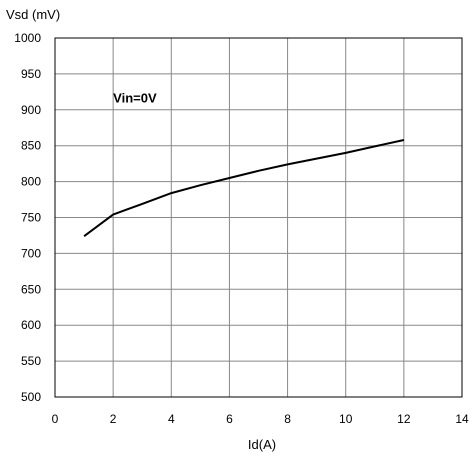  I want to click on x-tick-label: 6, so click(229, 419).